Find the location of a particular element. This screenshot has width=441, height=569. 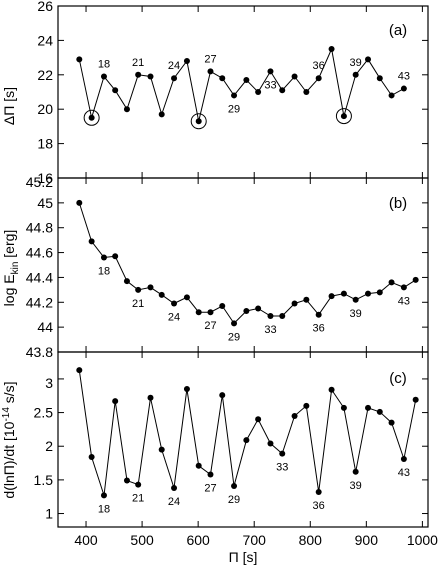

y-axis-label-b-sub: kin is located at coordinates (15, 268).